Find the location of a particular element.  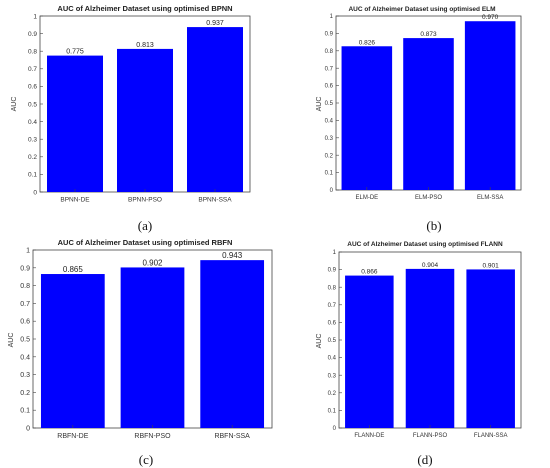

panel-caption: (d) is located at coordinates (425, 459).